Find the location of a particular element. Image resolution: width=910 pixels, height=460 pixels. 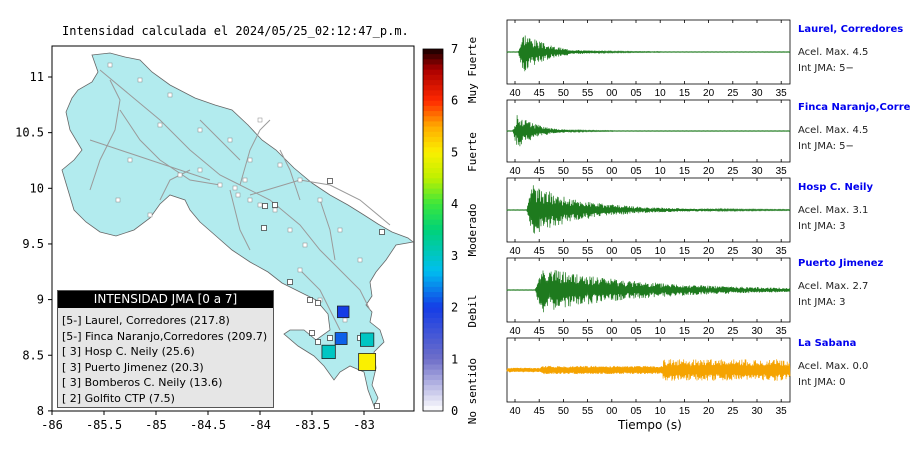

colorbar-tick-label: 0 is located at coordinates (454, 411).